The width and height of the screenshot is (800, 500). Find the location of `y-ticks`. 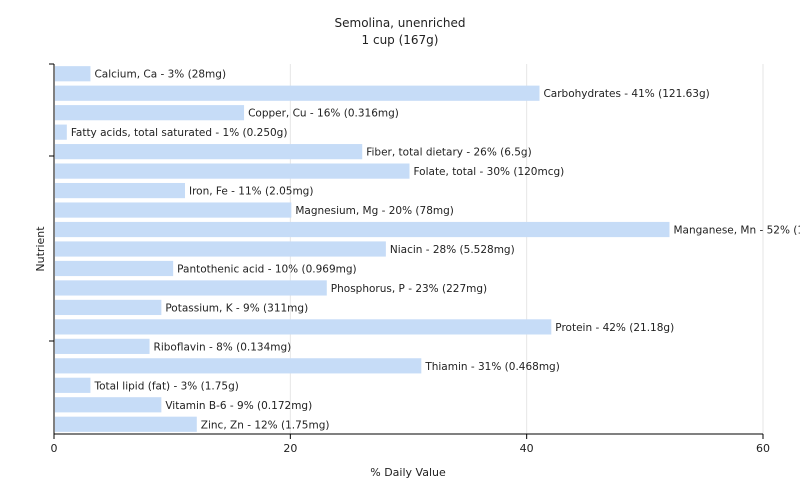

y-ticks is located at coordinates (51, 202).